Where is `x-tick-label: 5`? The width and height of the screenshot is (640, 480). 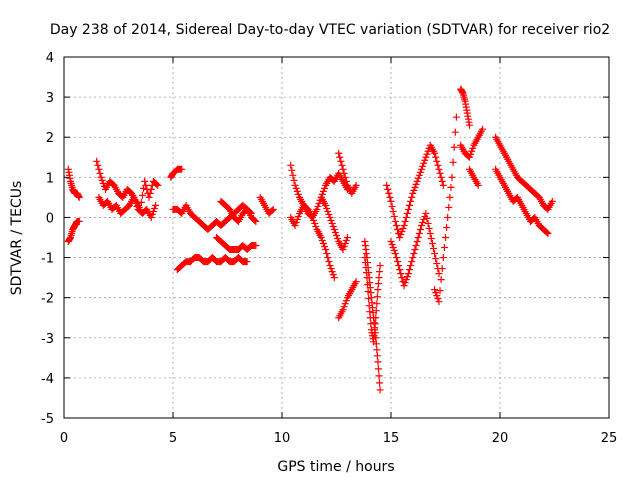 x-tick-label: 5 is located at coordinates (173, 438).